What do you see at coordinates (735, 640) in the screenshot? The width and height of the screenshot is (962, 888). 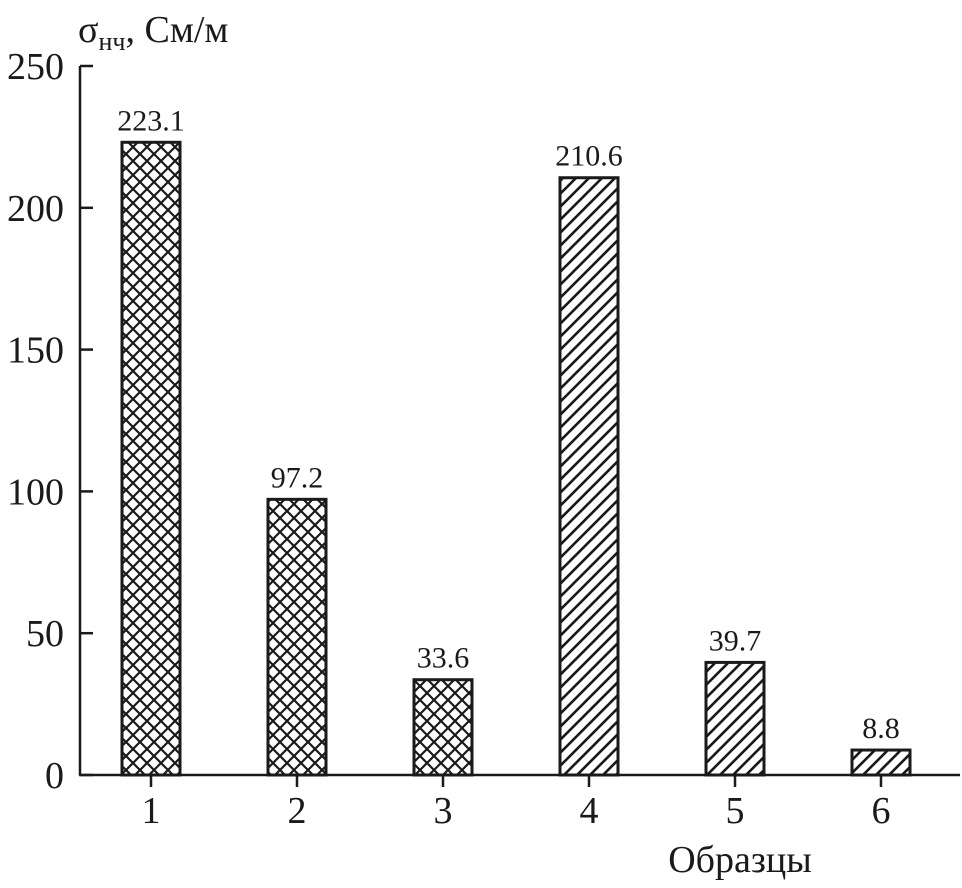 I see `bar-value-label: 39.7` at bounding box center [735, 640].